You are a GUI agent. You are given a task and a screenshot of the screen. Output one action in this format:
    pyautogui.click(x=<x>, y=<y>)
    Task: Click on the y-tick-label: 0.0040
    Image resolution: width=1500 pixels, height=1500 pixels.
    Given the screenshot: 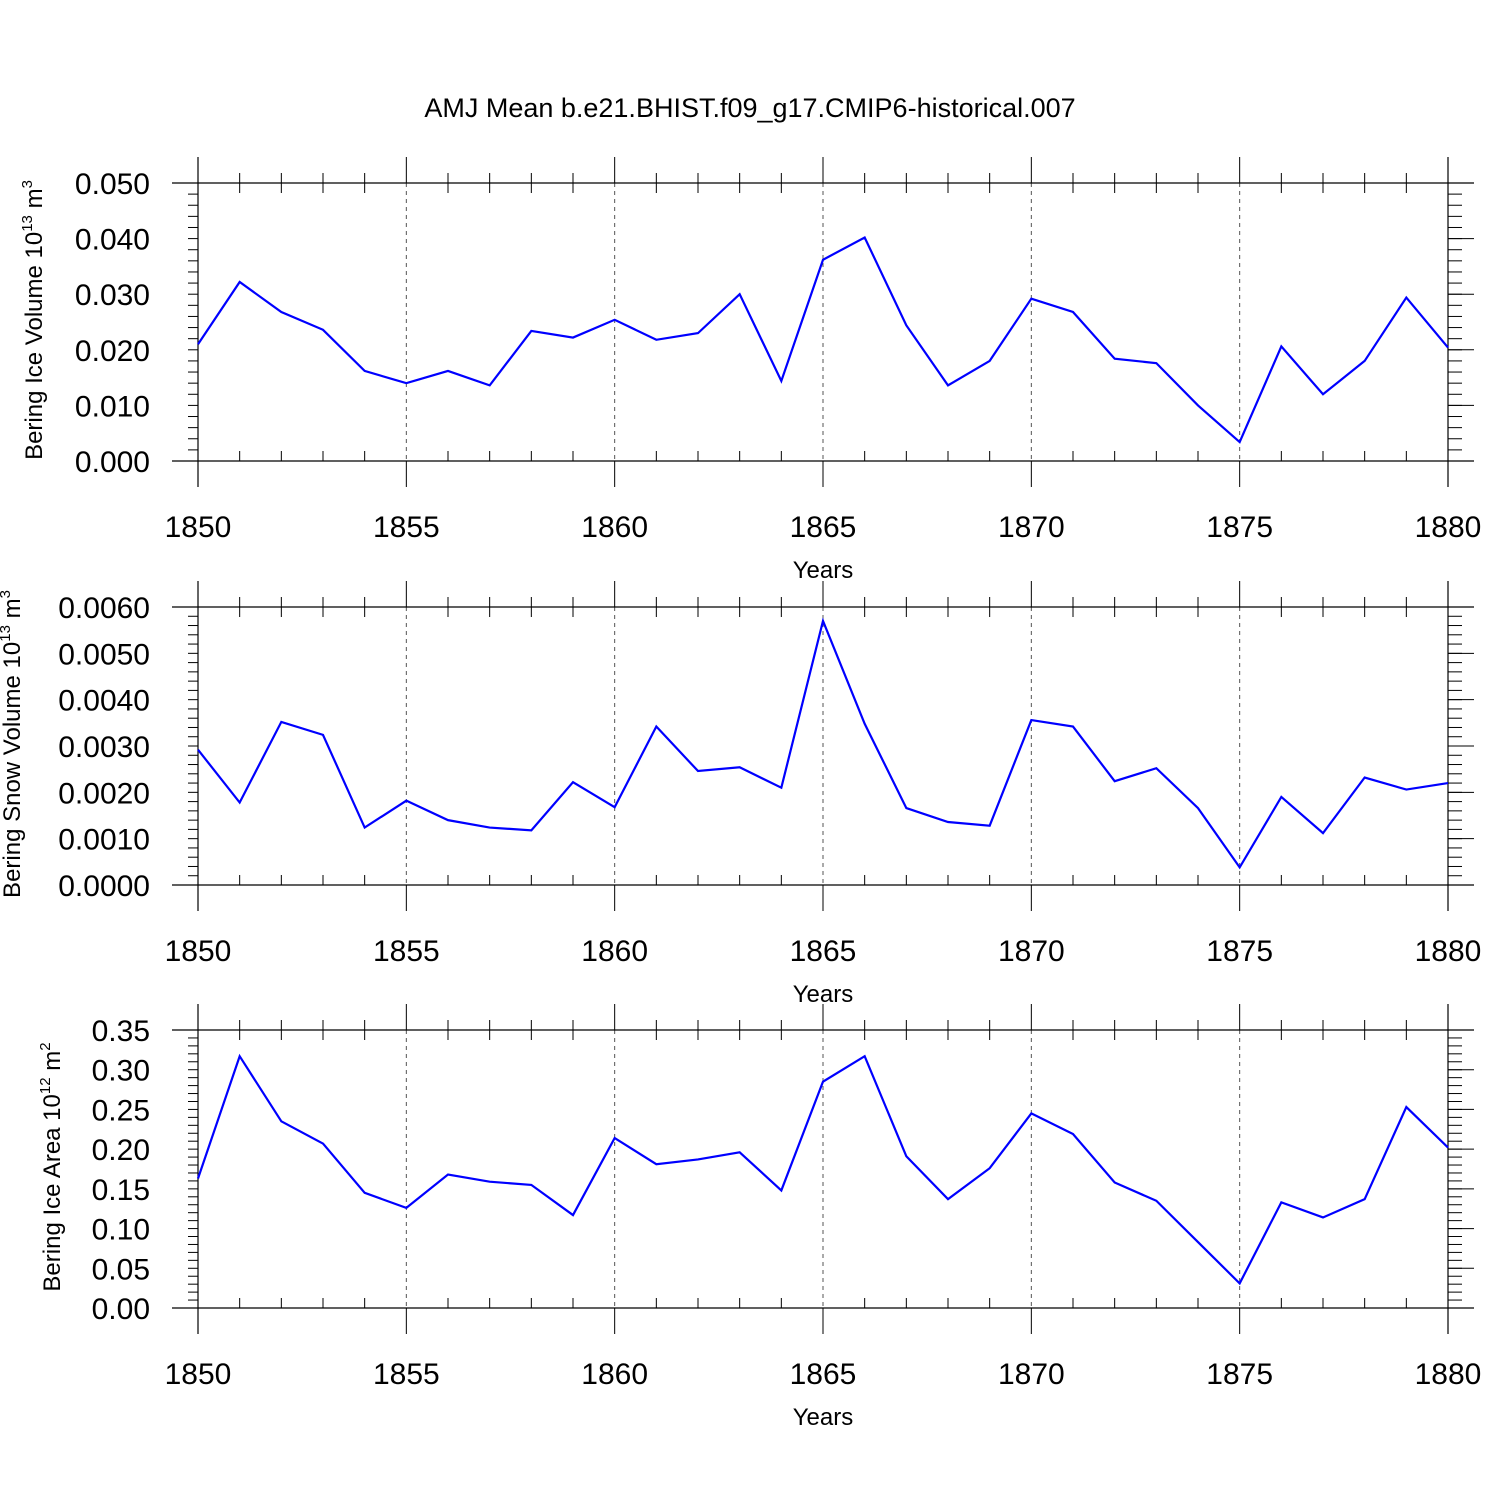 What is the action you would take?
    pyautogui.click(x=104, y=701)
    